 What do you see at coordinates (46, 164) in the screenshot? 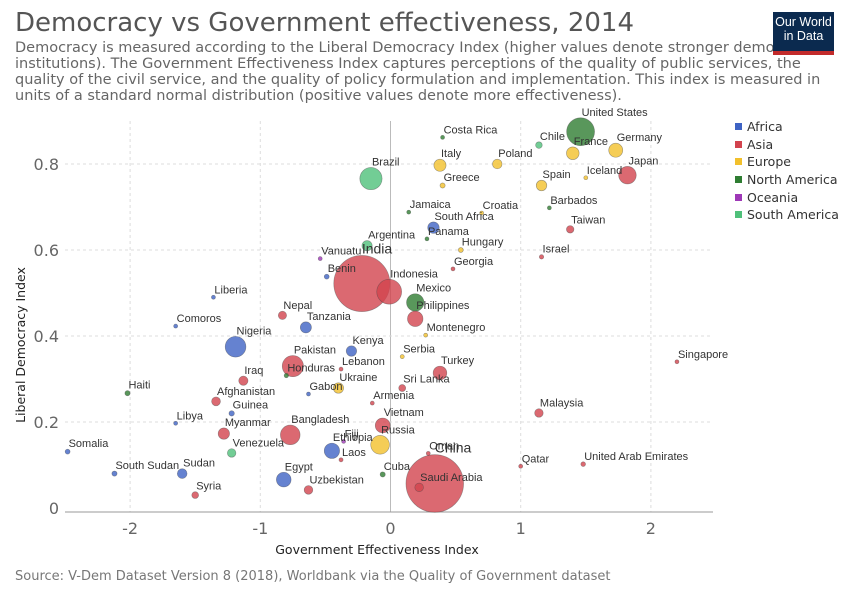
I see `y-tick-label: 0.8` at bounding box center [46, 164].